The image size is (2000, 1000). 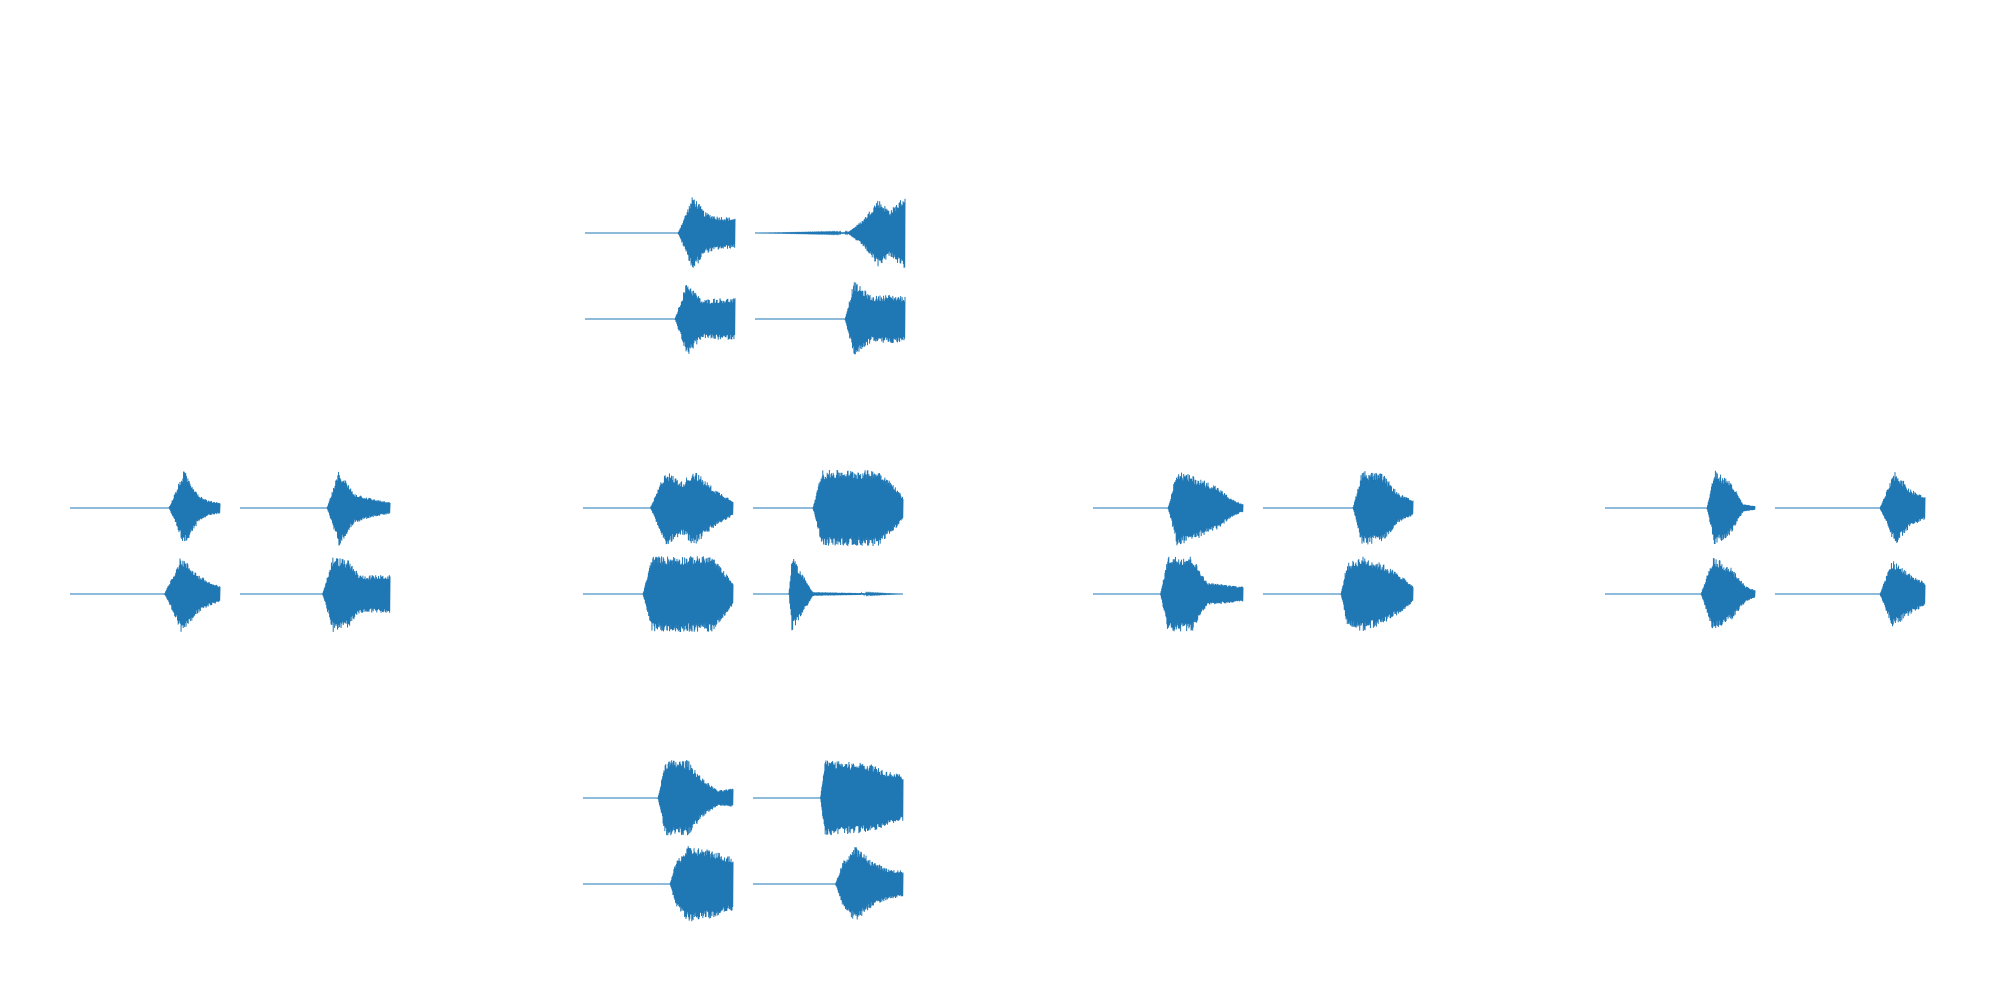 I want to click on group-middle-left, so click(x=230, y=551).